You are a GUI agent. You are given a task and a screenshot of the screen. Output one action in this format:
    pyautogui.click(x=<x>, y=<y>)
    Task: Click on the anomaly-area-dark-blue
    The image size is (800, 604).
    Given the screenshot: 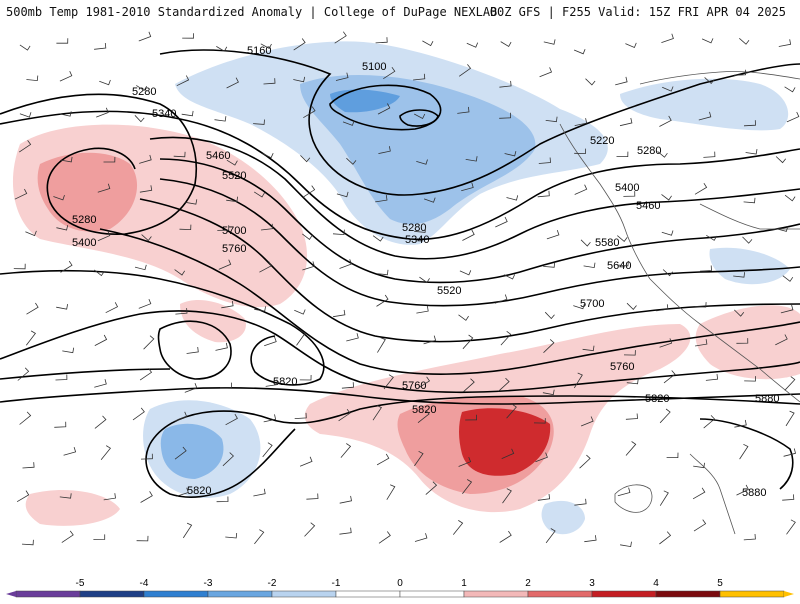 What is the action you would take?
    pyautogui.click(x=365, y=101)
    